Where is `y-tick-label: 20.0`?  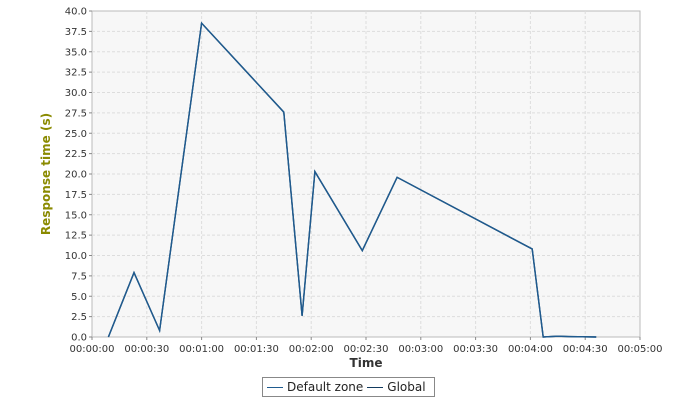
y-tick-label: 20.0 is located at coordinates (76, 175).